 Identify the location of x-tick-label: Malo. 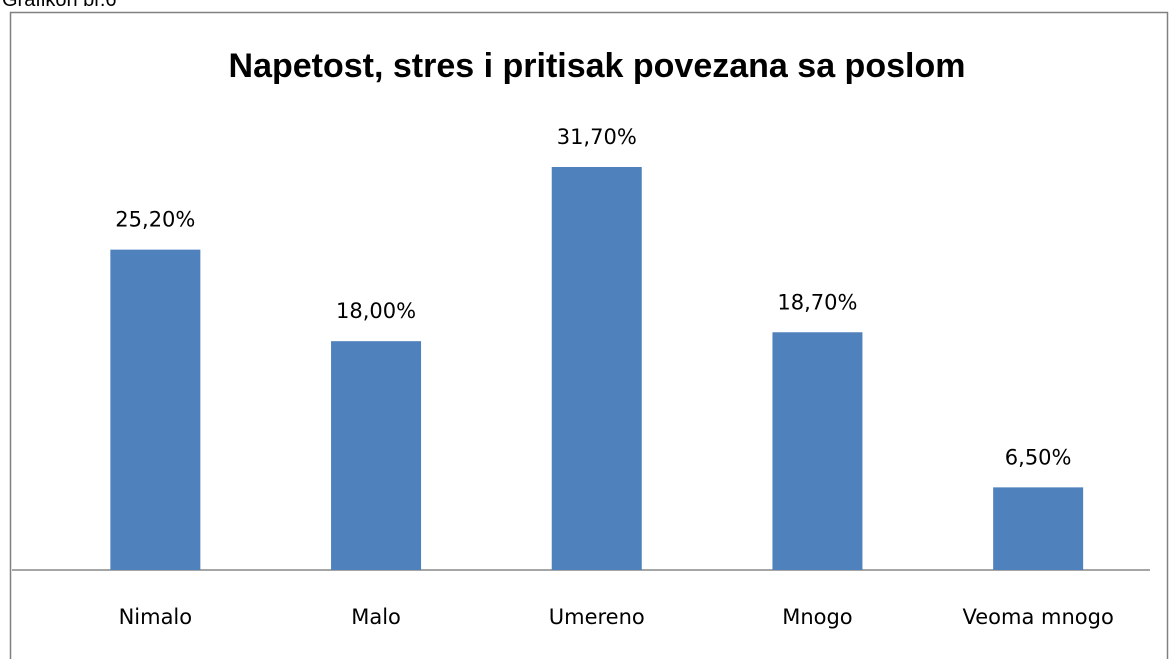
(376, 617).